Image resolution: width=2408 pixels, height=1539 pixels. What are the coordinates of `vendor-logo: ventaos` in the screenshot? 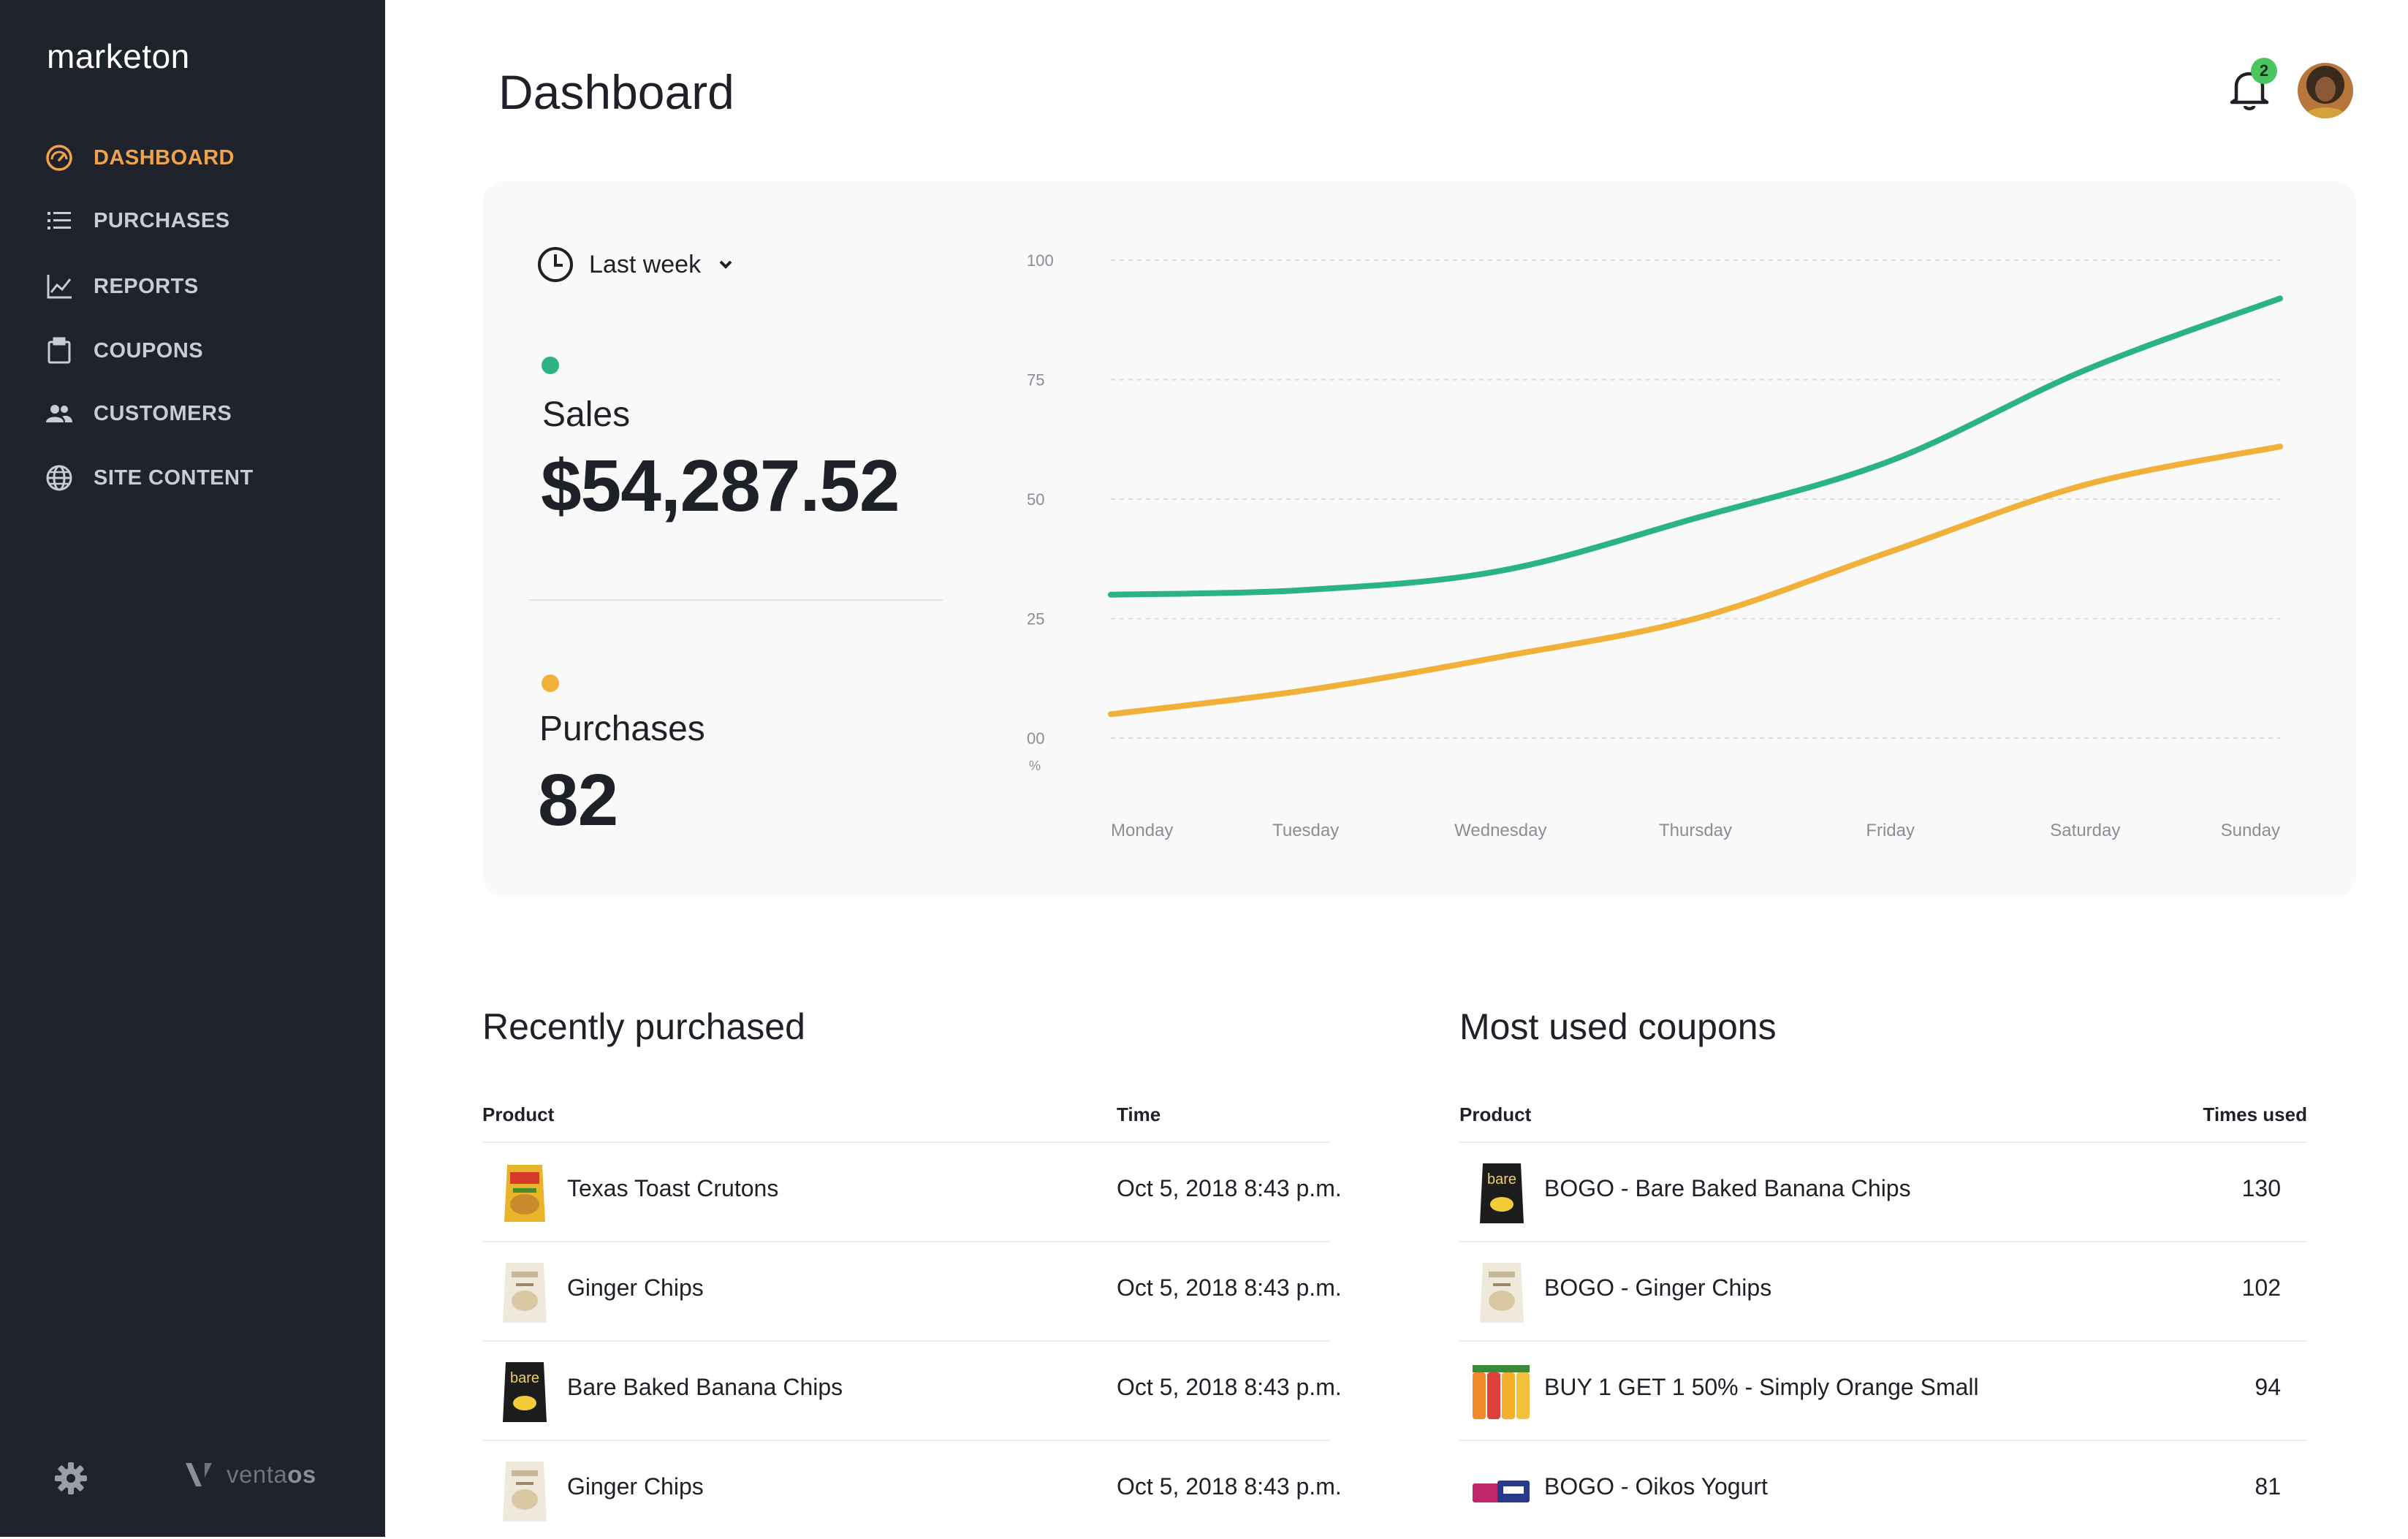 It's located at (249, 1474).